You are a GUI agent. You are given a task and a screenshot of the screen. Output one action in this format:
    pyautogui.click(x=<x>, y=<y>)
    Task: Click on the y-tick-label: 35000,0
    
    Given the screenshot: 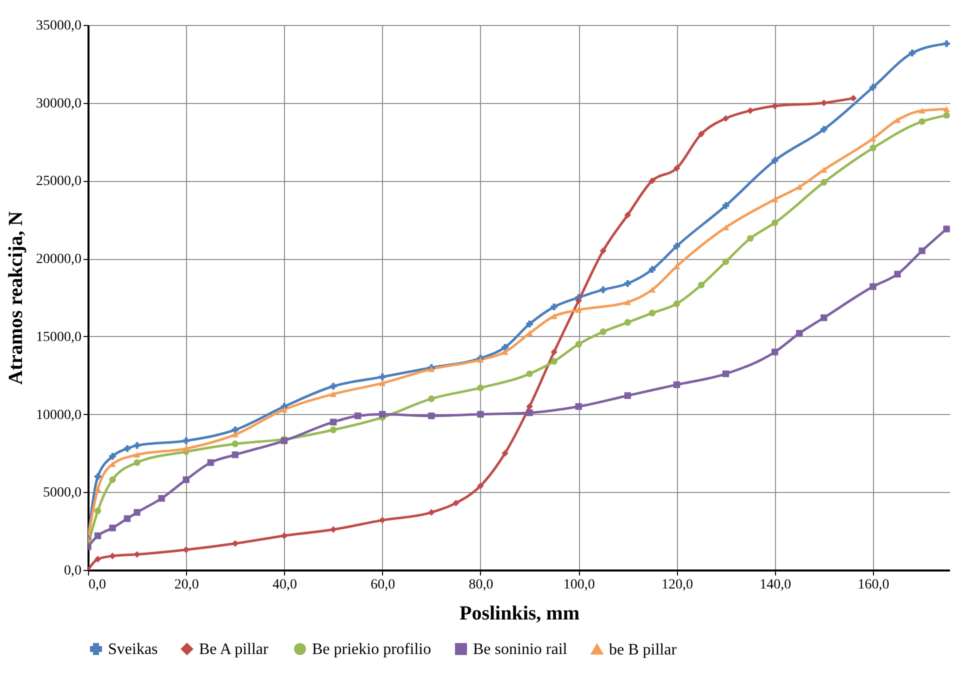 What is the action you would take?
    pyautogui.click(x=59, y=26)
    